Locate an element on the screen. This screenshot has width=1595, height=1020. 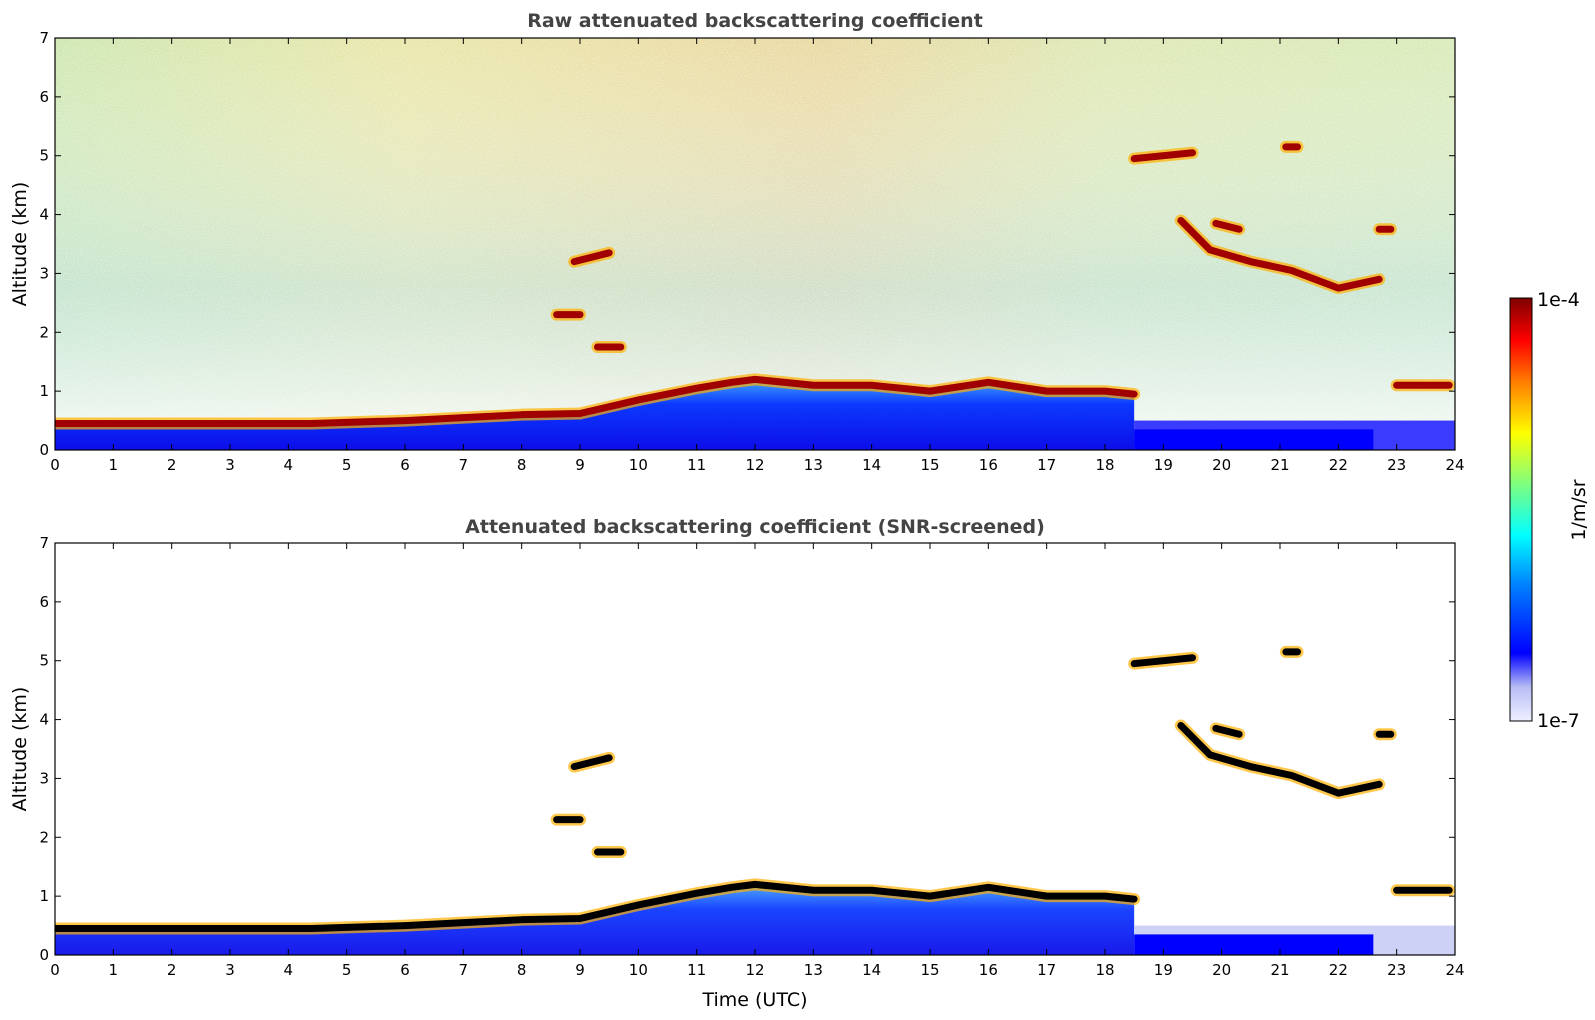
screened-xtick-label: 24 is located at coordinates (1454, 970).